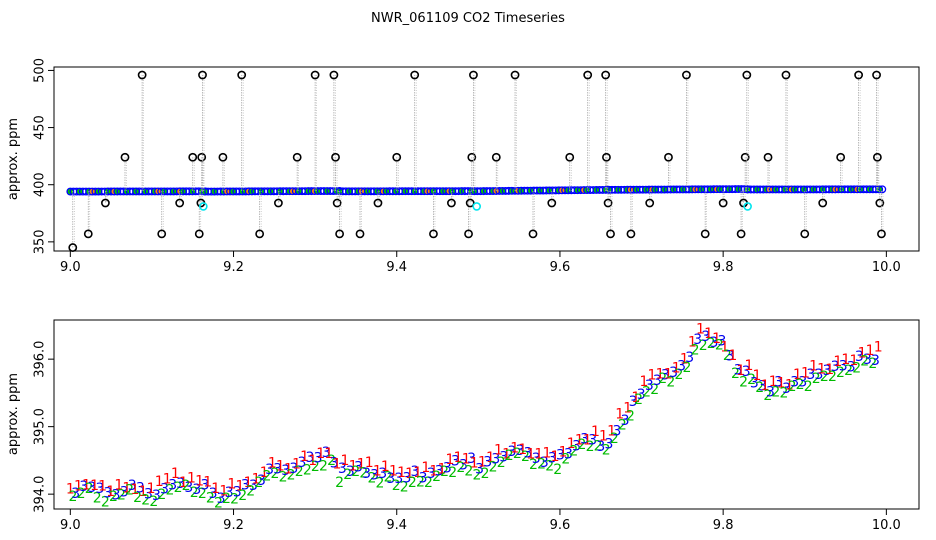 The height and width of the screenshot is (540, 936). I want to click on top-y-tick-label: 350, so click(40, 241).